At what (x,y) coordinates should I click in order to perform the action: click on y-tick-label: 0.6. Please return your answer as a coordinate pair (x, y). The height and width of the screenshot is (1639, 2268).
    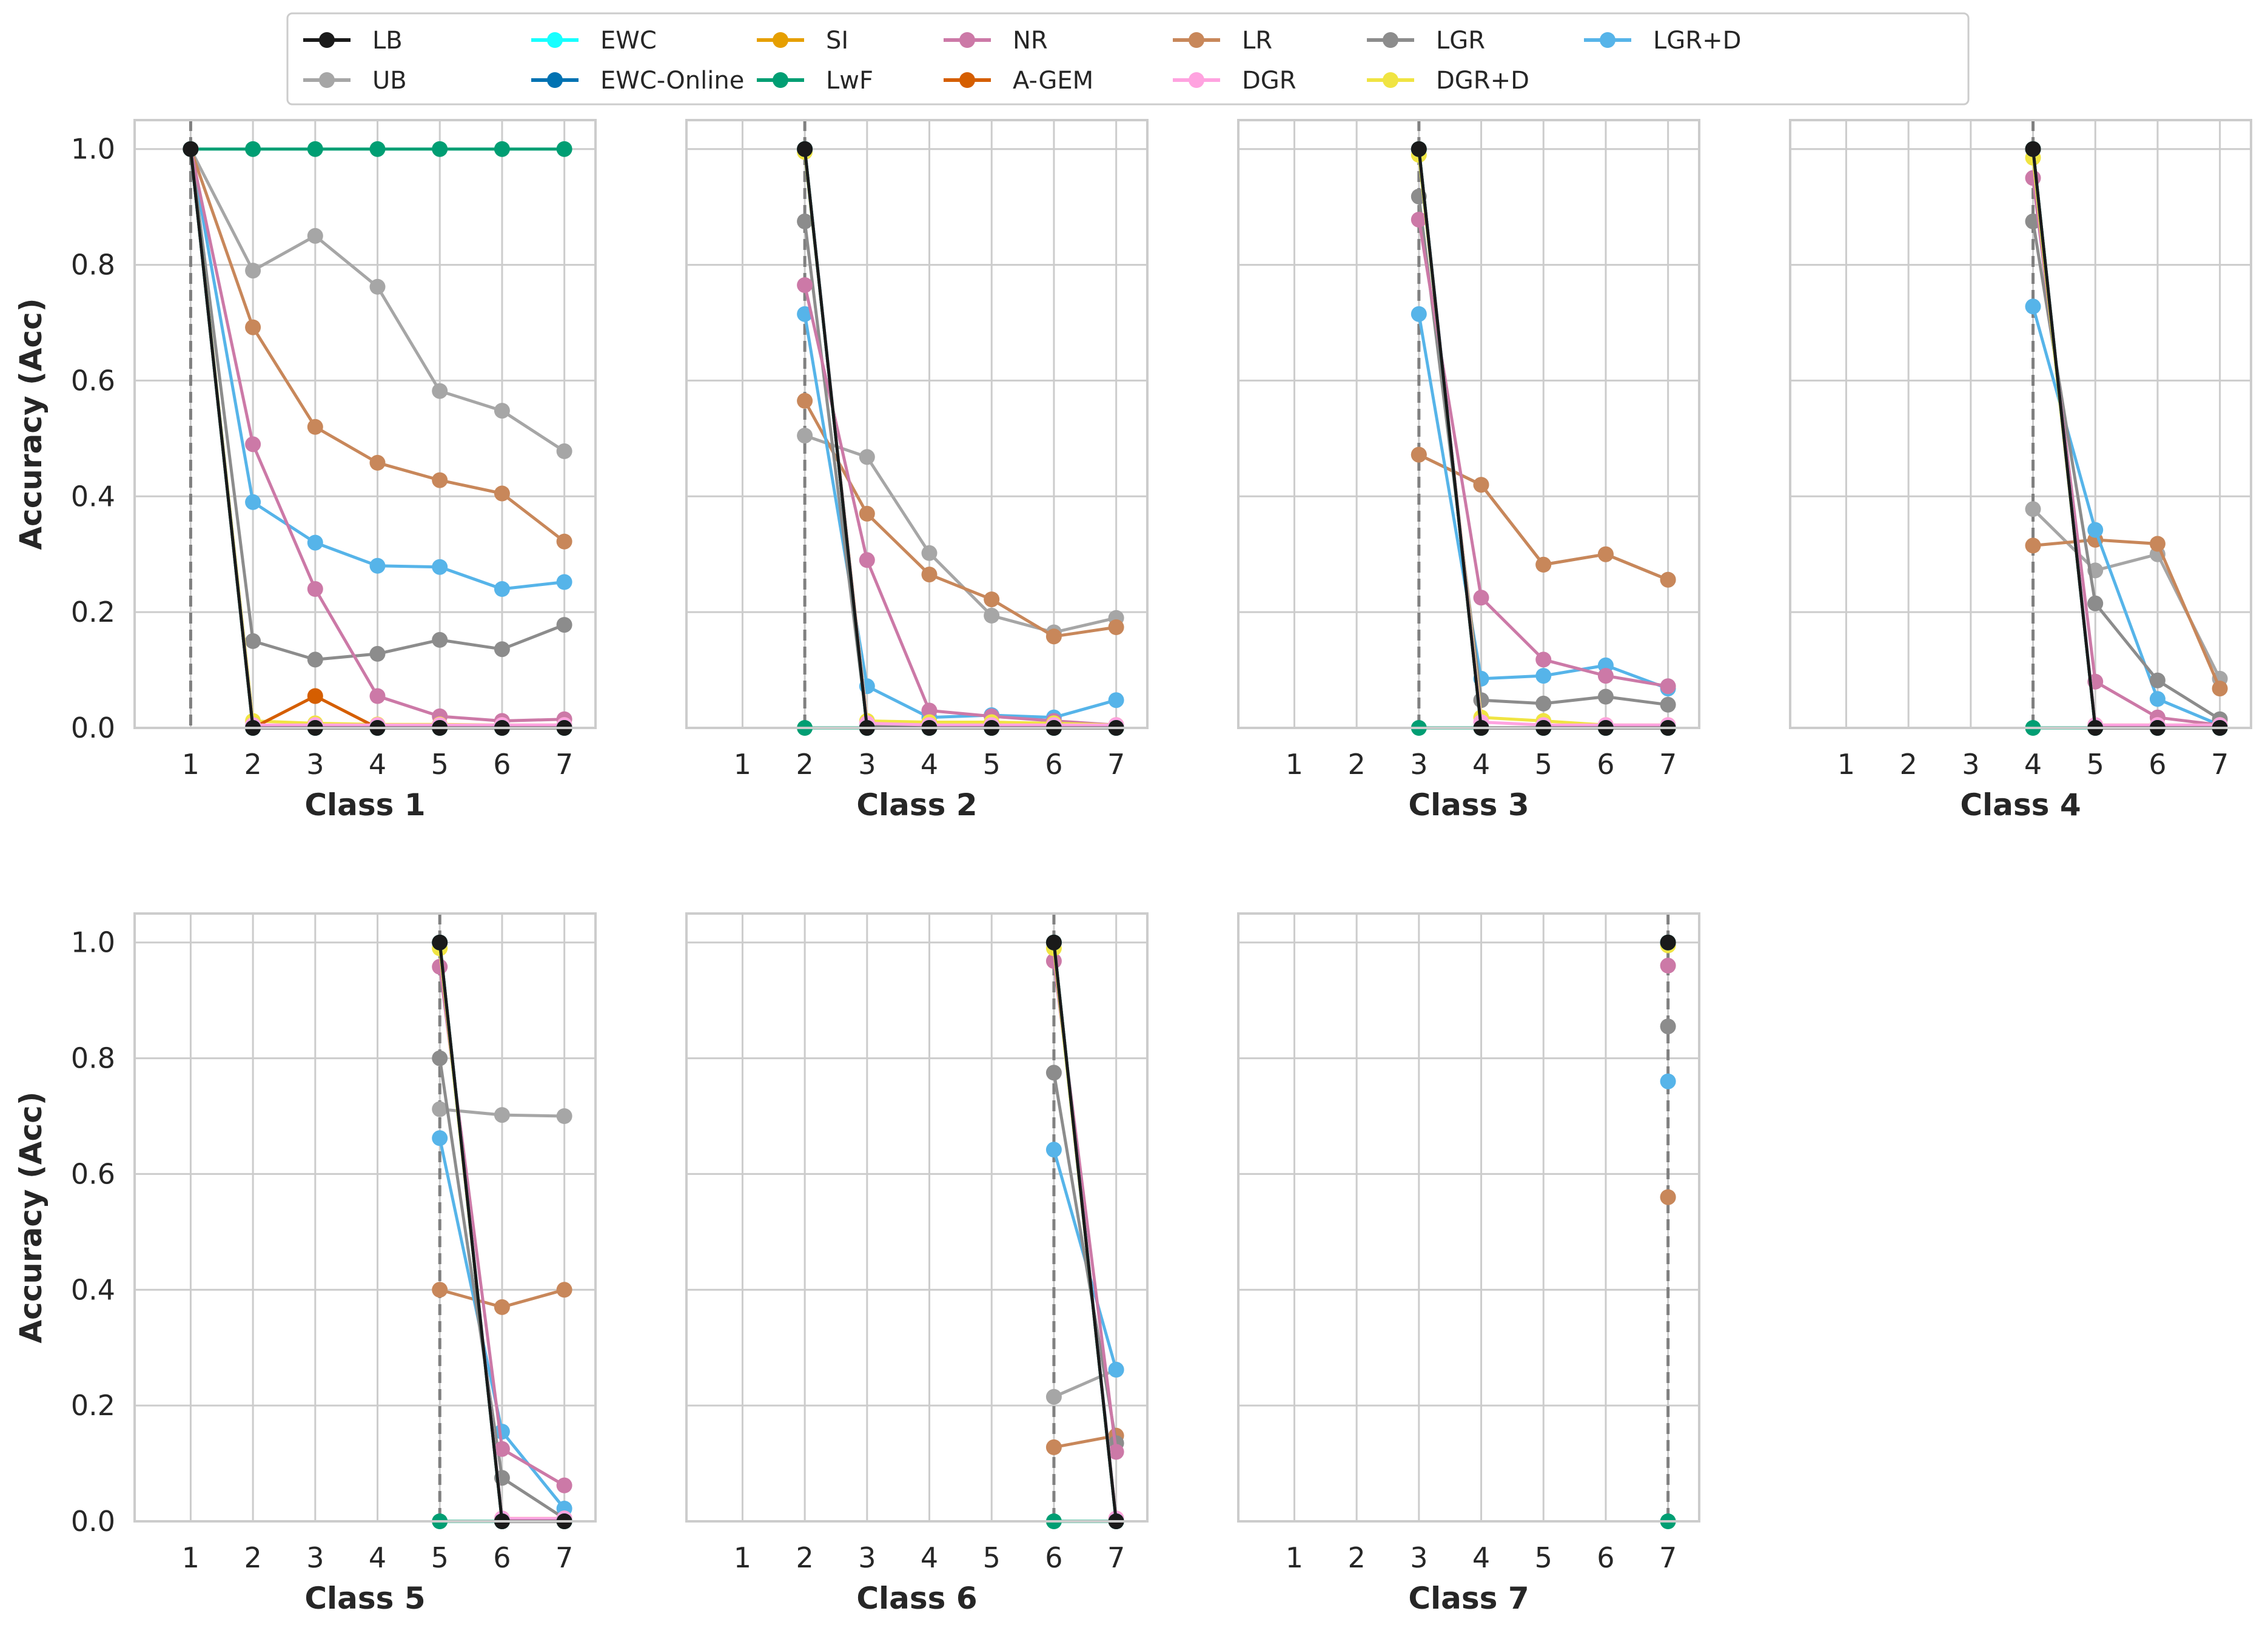
    Looking at the image, I should click on (93, 381).